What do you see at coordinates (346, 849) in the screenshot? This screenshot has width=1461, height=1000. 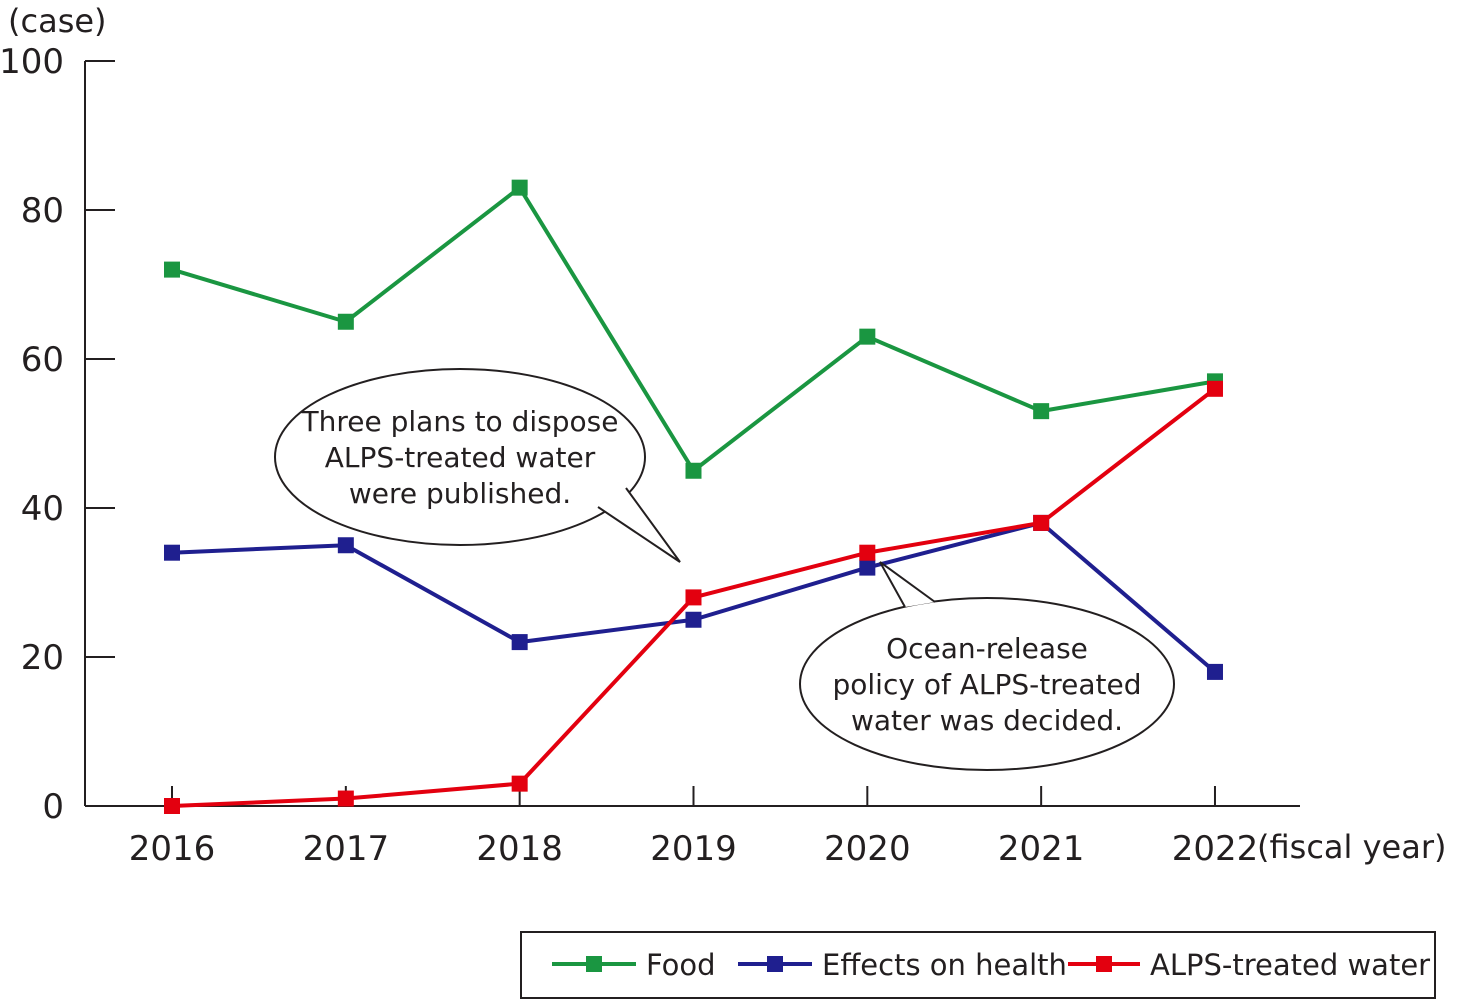 I see `x-tick-label: 2017` at bounding box center [346, 849].